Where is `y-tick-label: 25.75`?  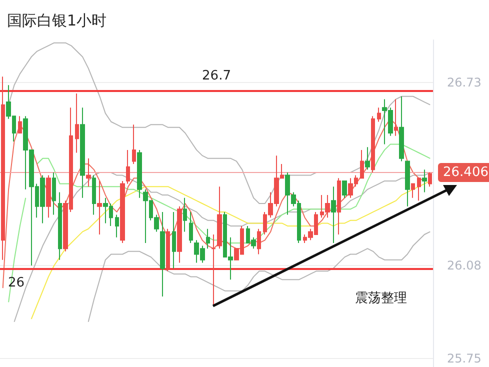 y-tick-label: 25.75 is located at coordinates (464, 359).